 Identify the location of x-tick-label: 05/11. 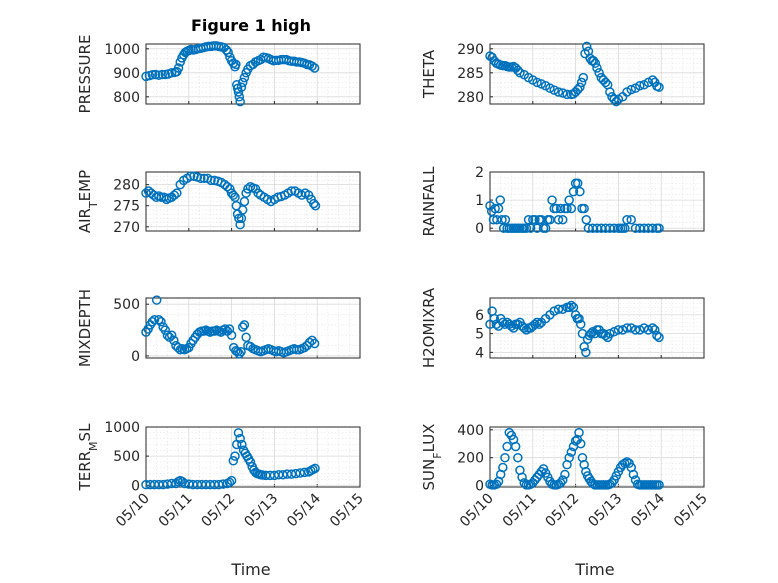
(176, 511).